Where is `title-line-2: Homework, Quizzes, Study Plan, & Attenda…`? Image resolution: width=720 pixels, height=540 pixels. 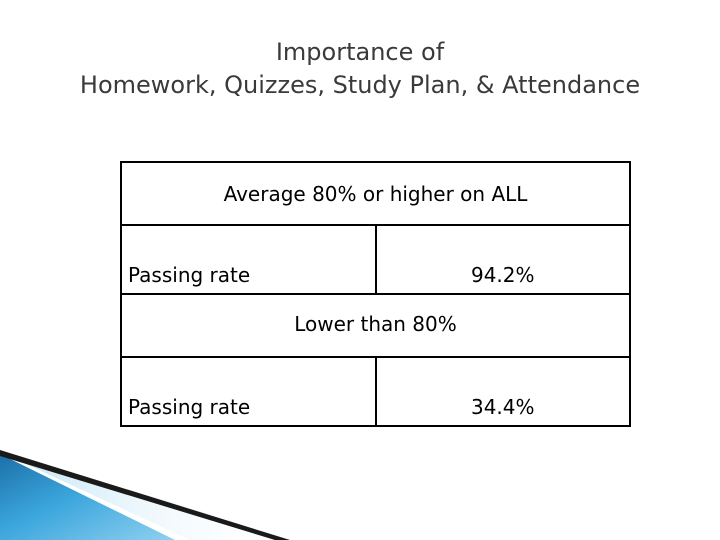
title-line-2: Homework, Quizzes, Study Plan, & Attenda… is located at coordinates (360, 85).